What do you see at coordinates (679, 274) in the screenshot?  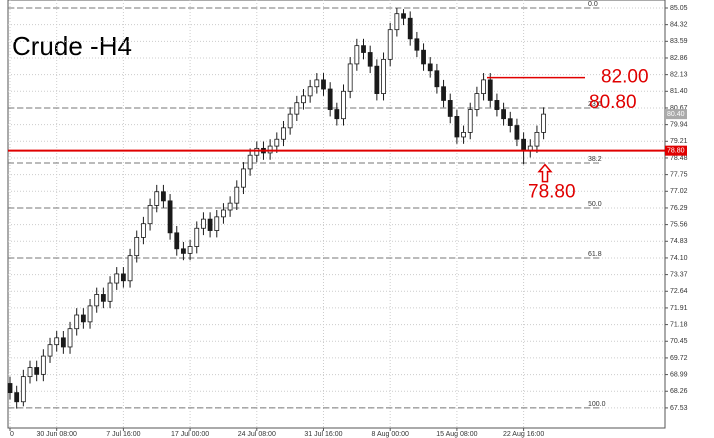 I see `y-tick-label: 73.37` at bounding box center [679, 274].